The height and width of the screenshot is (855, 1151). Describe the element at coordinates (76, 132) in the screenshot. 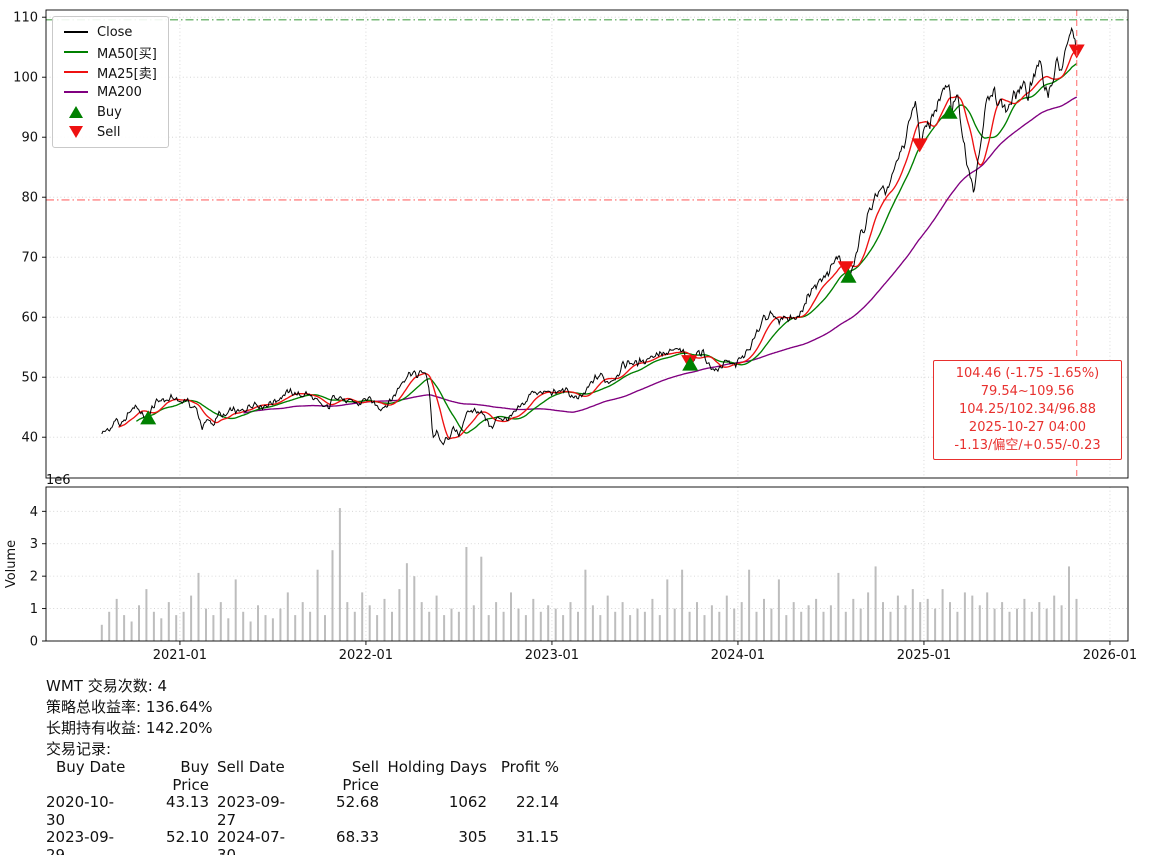

I see `sell-marker-icon` at that location.